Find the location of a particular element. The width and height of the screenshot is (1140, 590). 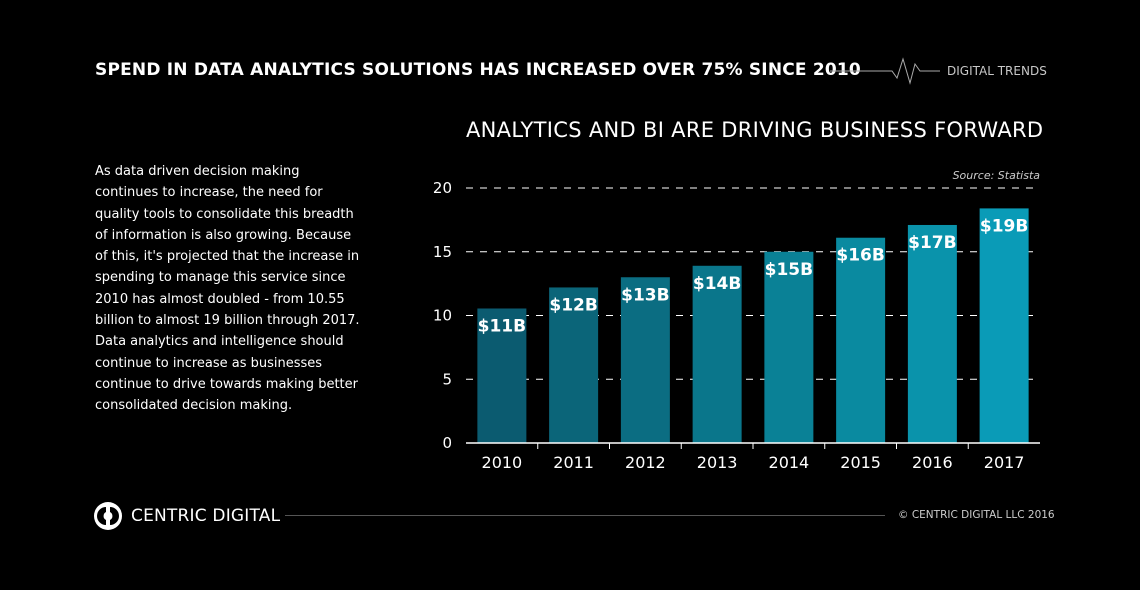

footer-divider is located at coordinates (585, 515).